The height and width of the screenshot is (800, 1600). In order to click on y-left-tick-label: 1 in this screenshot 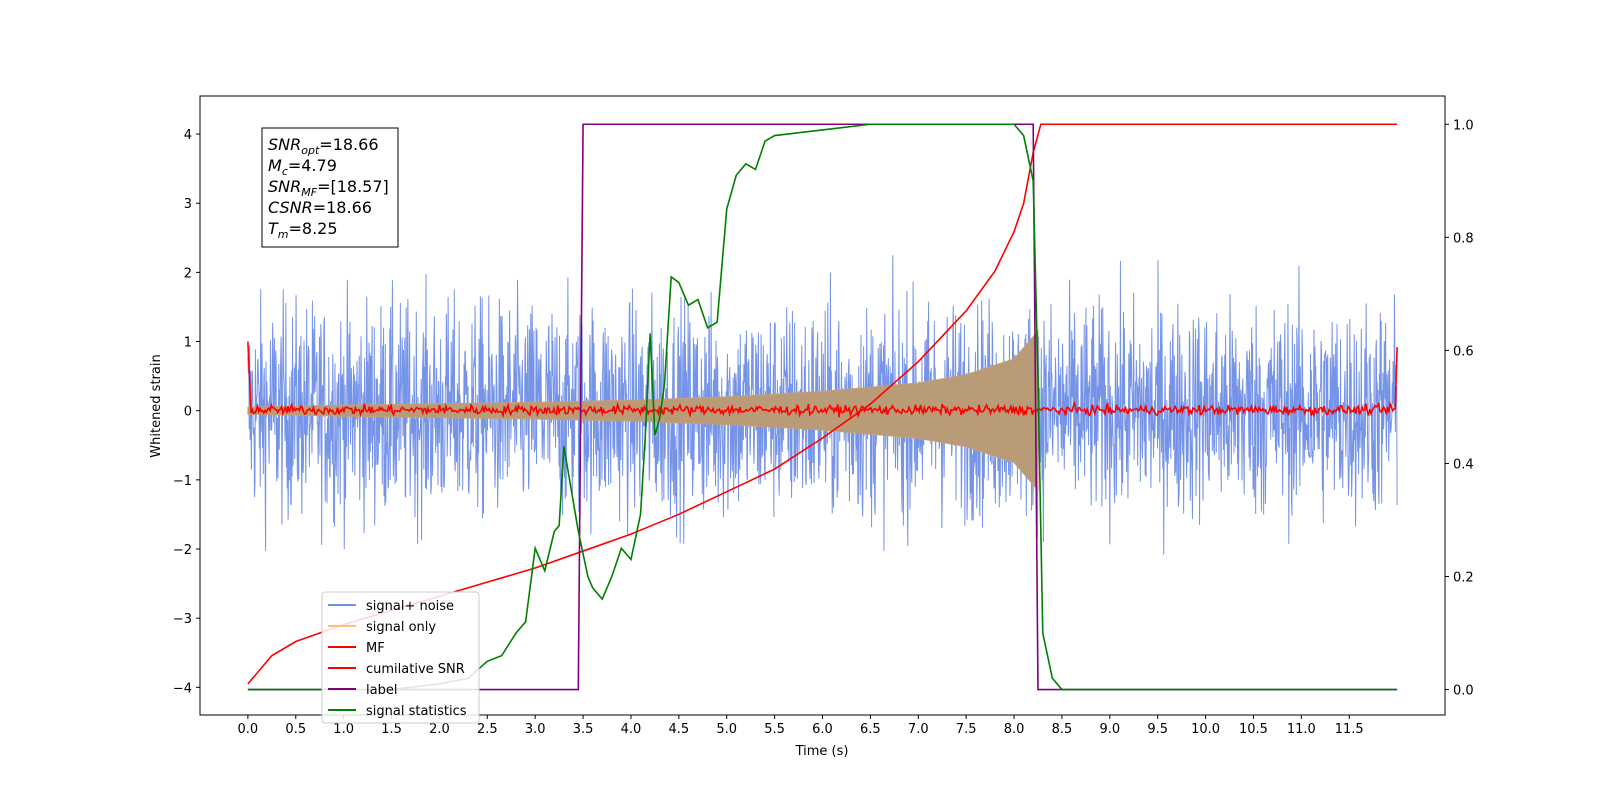, I will do `click(188, 343)`.